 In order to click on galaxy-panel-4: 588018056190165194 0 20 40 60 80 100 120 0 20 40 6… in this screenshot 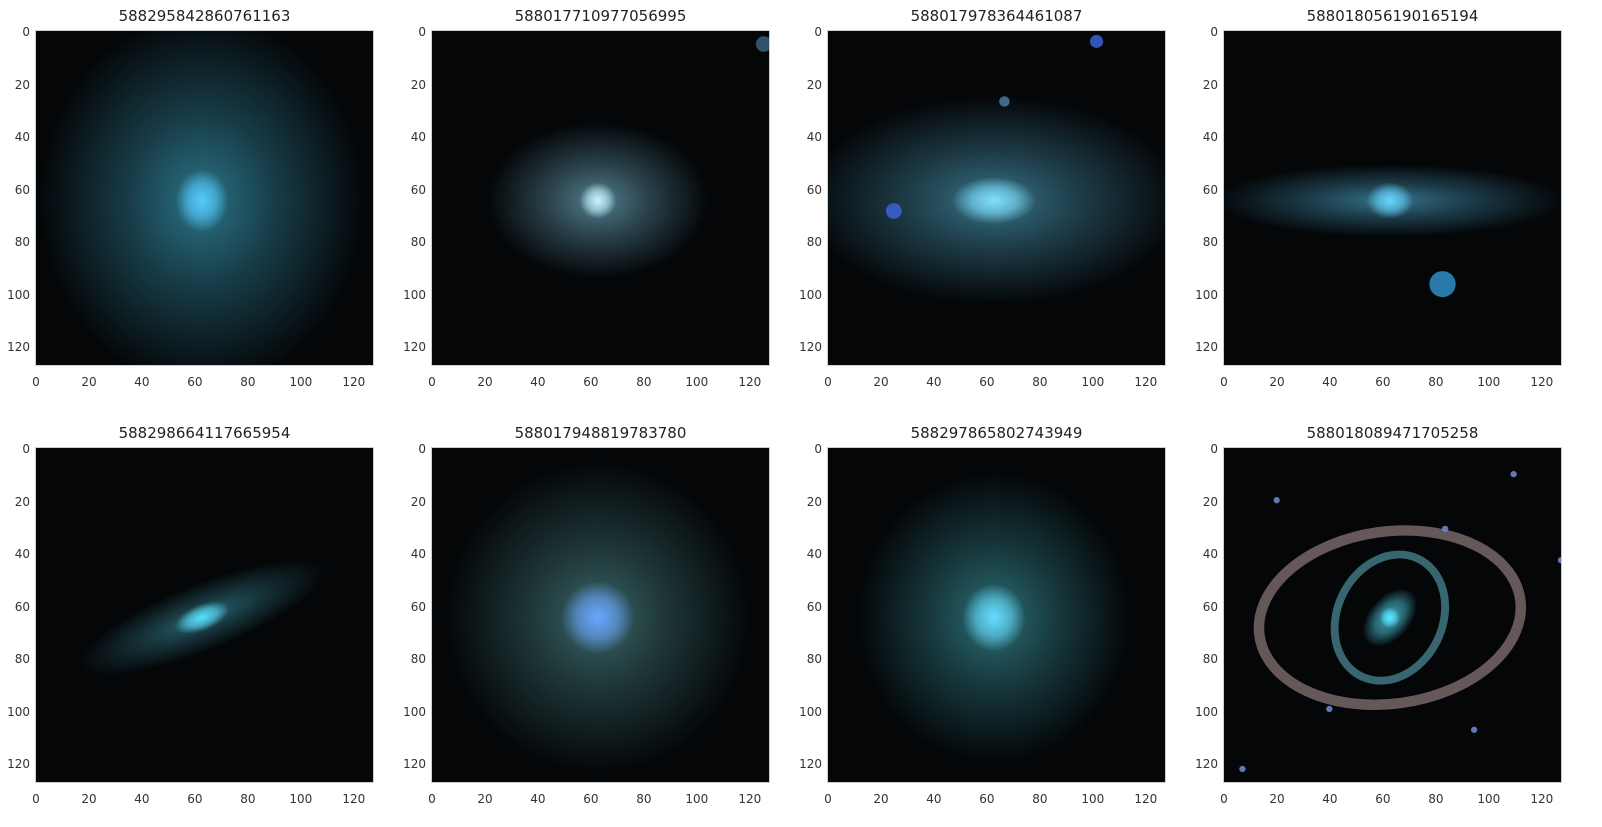, I will do `click(1388, 200)`.